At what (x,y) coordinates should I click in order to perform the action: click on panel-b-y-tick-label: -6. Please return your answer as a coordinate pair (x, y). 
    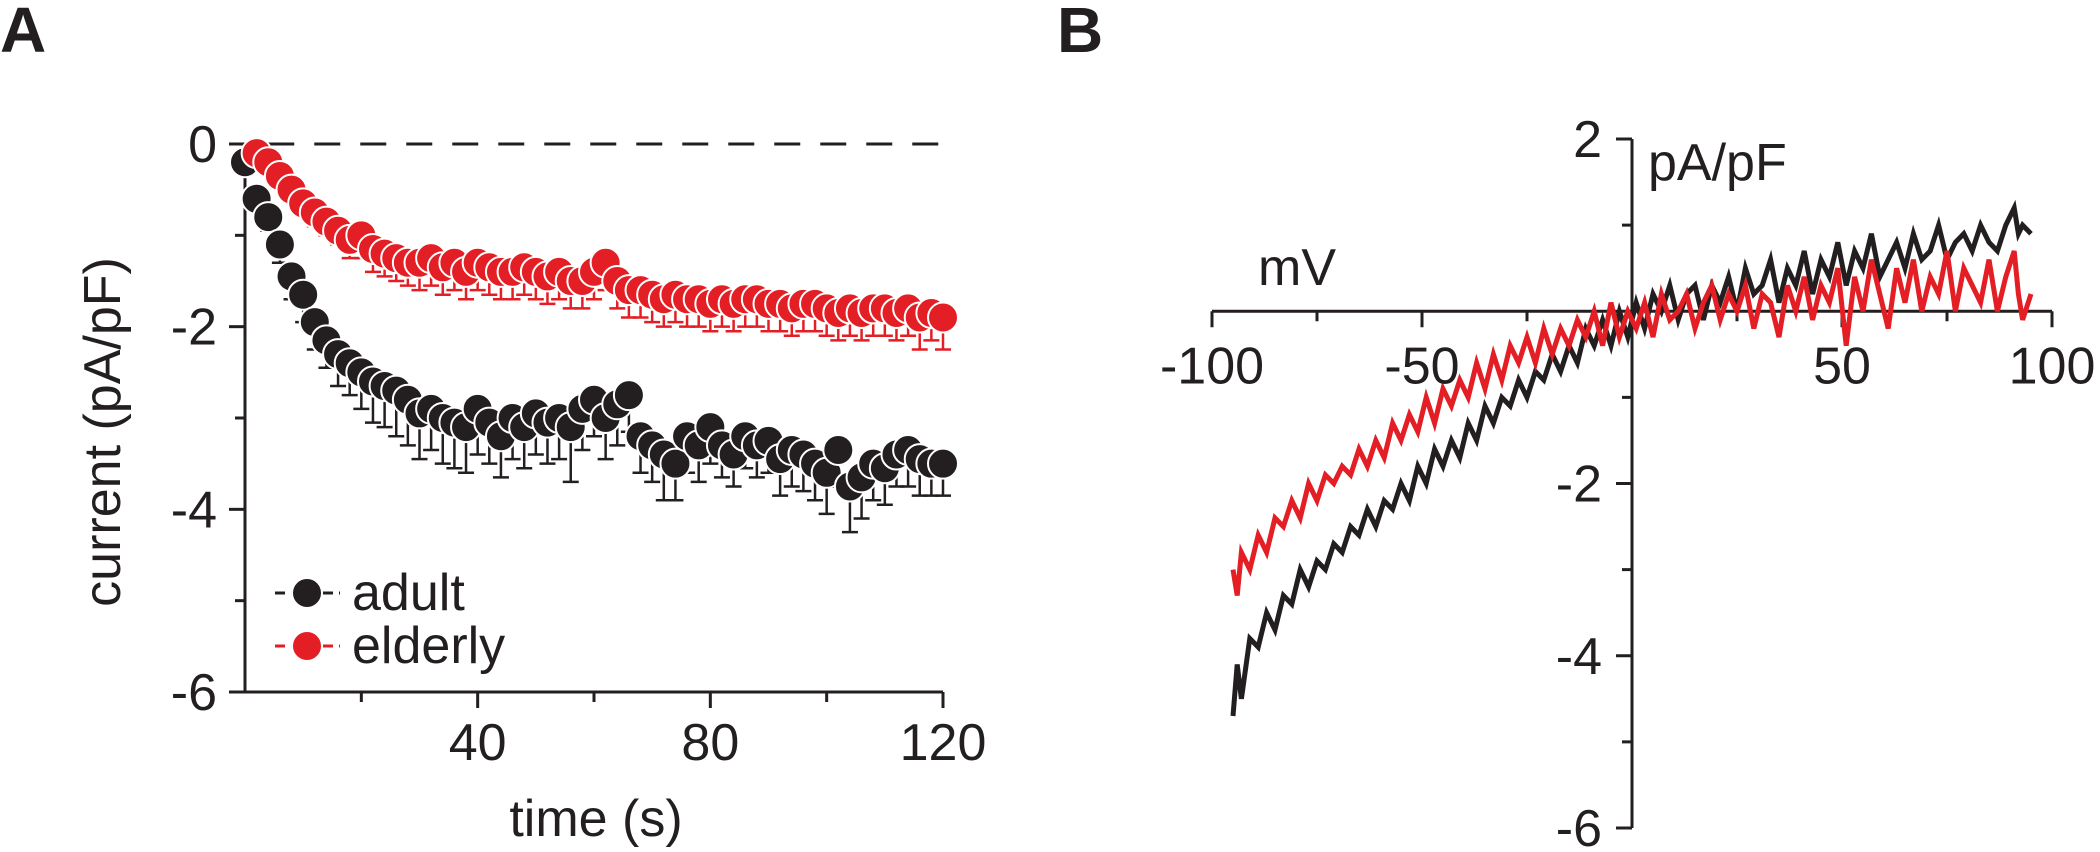
    Looking at the image, I should click on (1579, 826).